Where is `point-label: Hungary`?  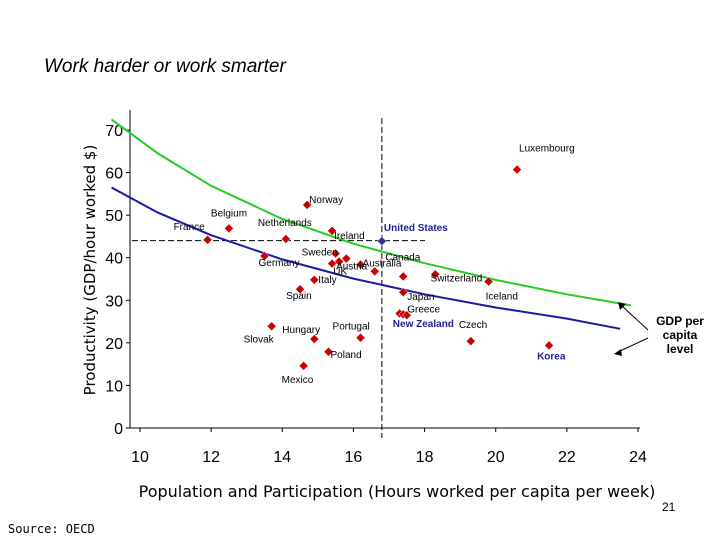 point-label: Hungary is located at coordinates (301, 330).